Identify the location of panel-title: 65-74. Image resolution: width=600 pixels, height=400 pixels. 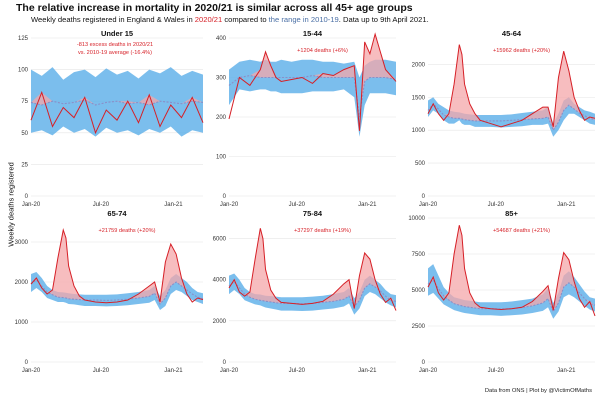
(117, 213).